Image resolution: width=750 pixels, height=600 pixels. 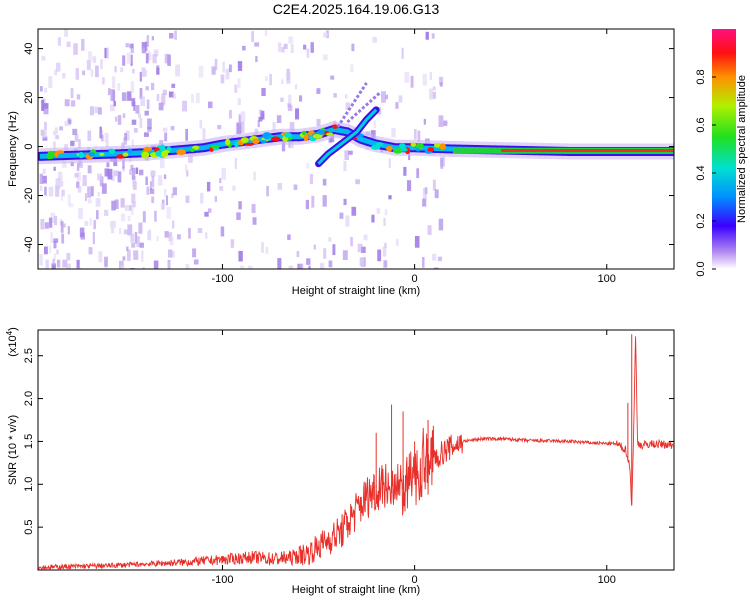 I want to click on snr-multiplier: (x104), so click(x=12, y=342).